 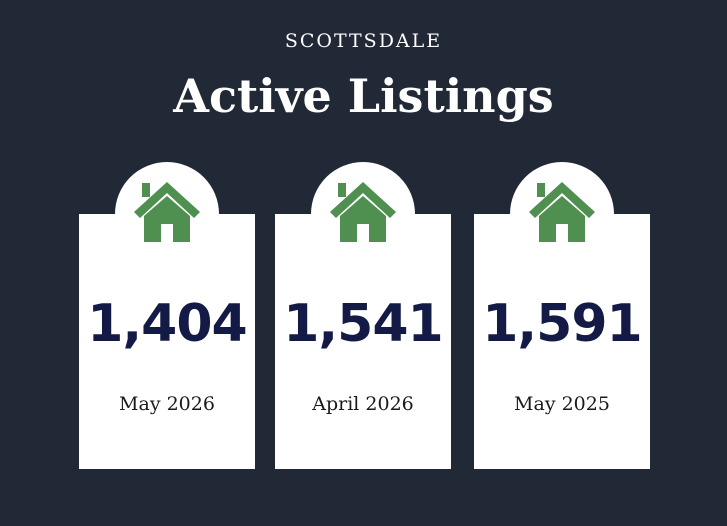 I want to click on city-label: SCOTTSDALE, so click(x=363, y=41).